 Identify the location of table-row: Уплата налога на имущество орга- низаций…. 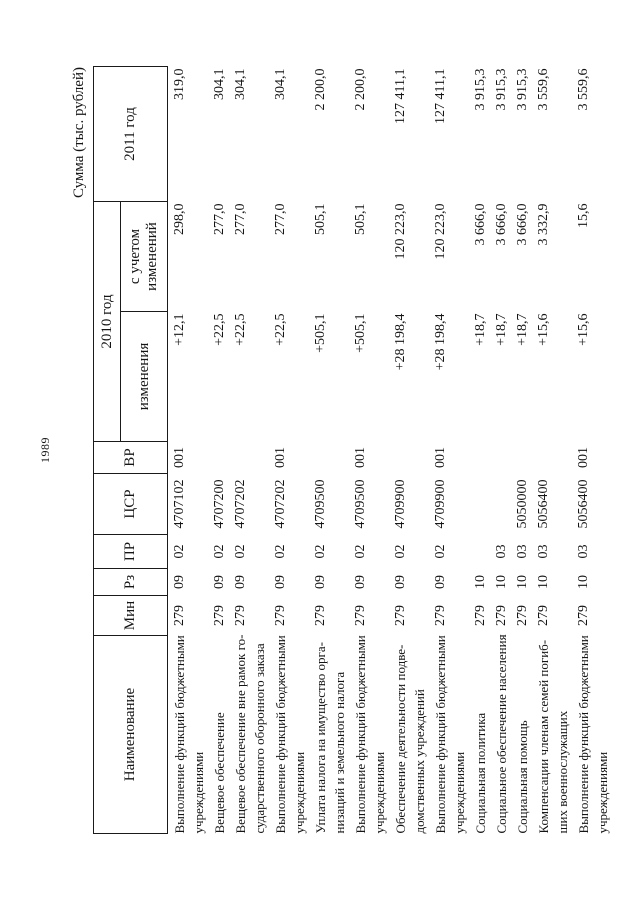
(329, 449).